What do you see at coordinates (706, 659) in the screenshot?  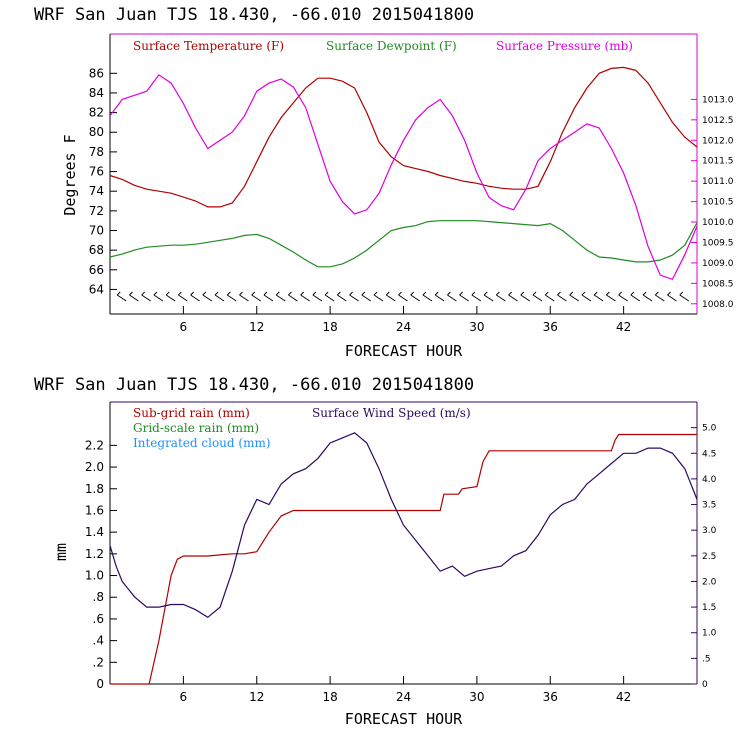 I see `right-tick-label: .5` at bounding box center [706, 659].